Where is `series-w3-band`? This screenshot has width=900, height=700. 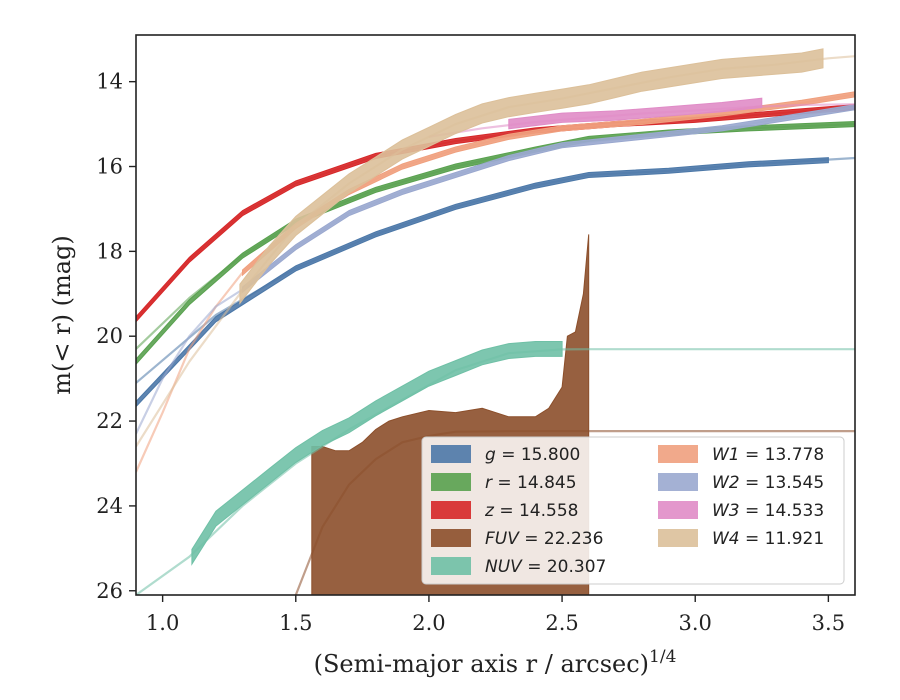 series-w3-band is located at coordinates (635, 113).